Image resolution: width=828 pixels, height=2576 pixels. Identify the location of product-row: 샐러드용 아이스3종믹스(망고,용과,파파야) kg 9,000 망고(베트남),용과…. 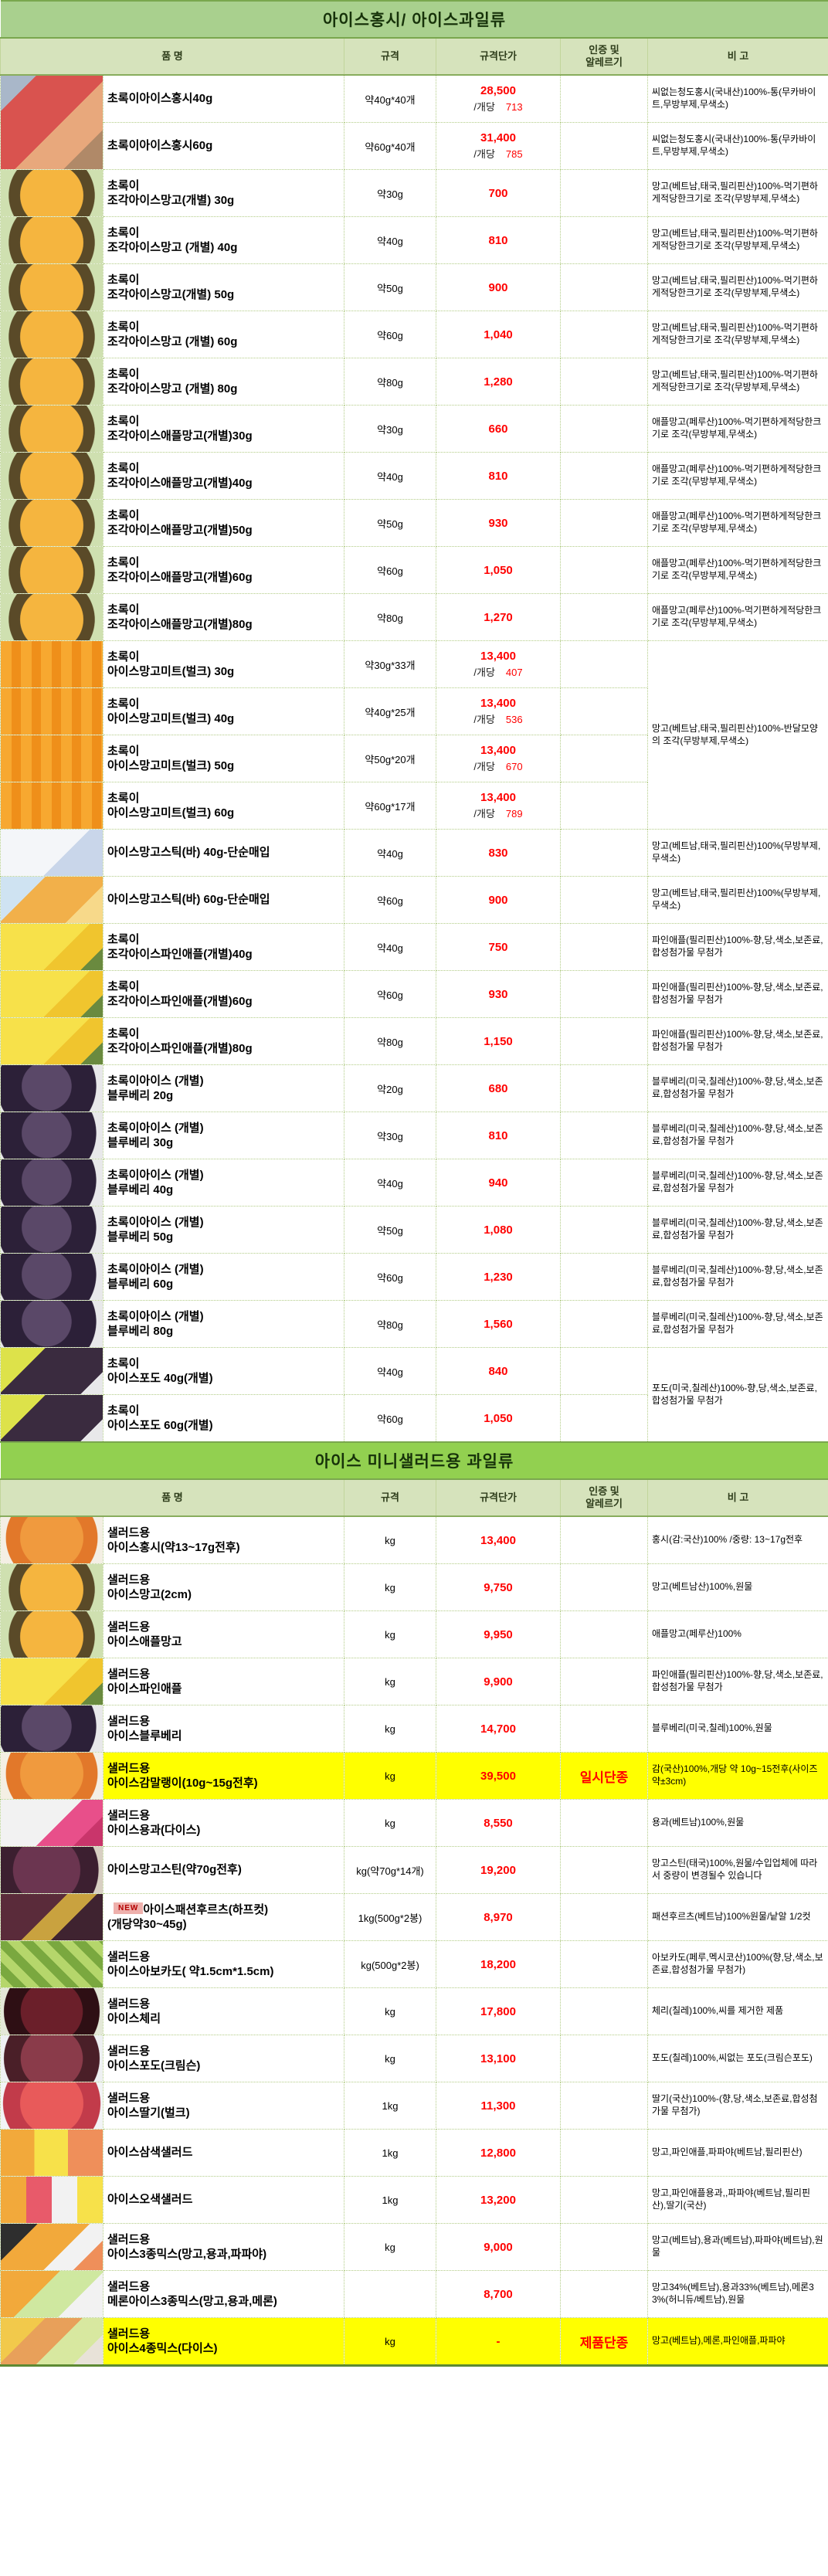
(414, 2247).